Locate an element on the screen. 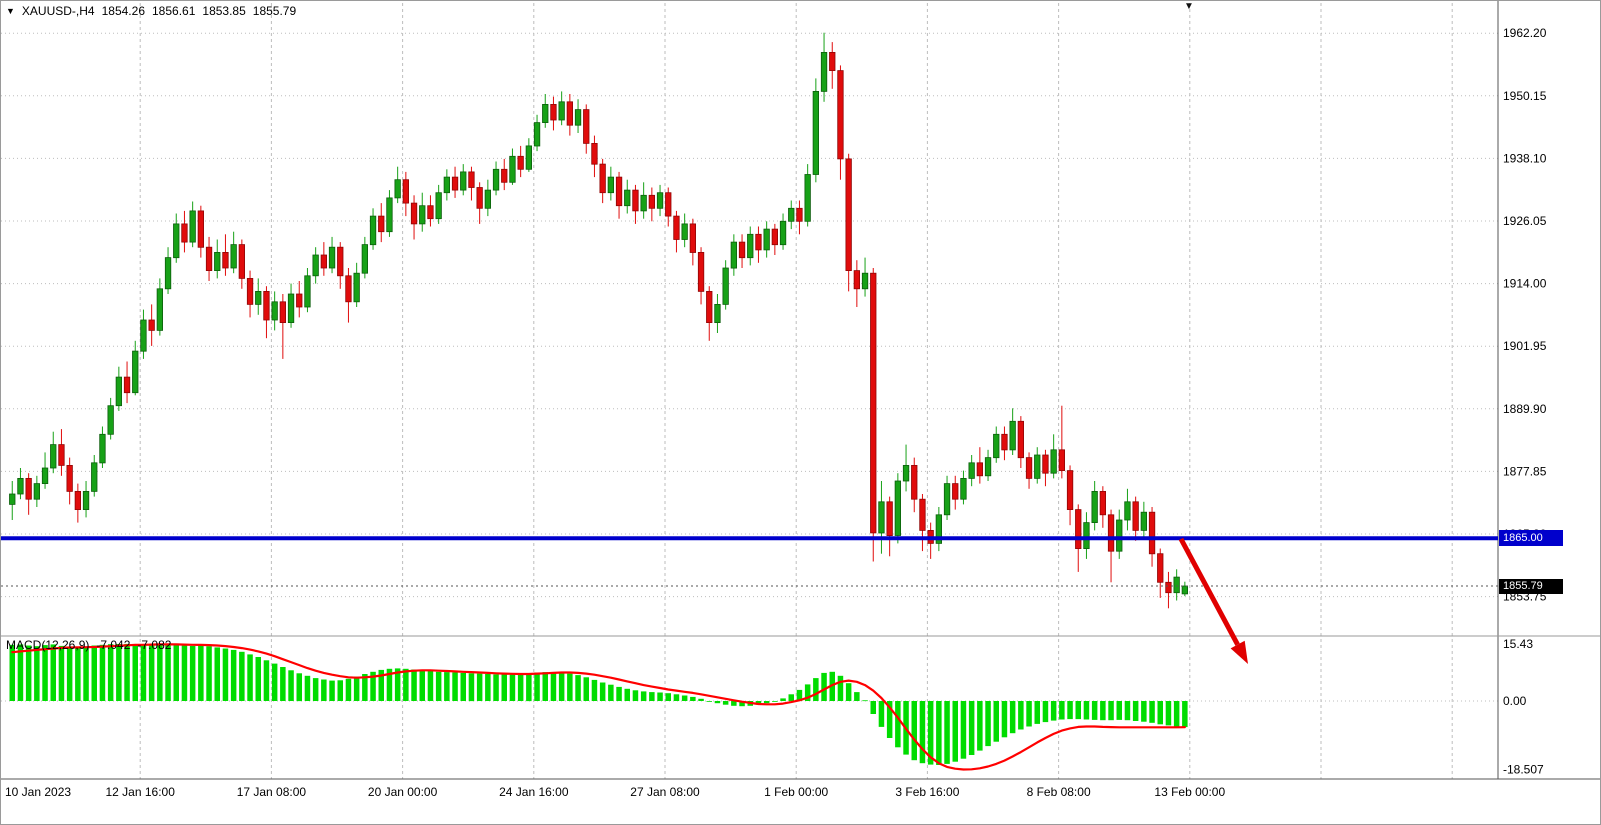  price-axis-label: 1889.90 is located at coordinates (1525, 409).